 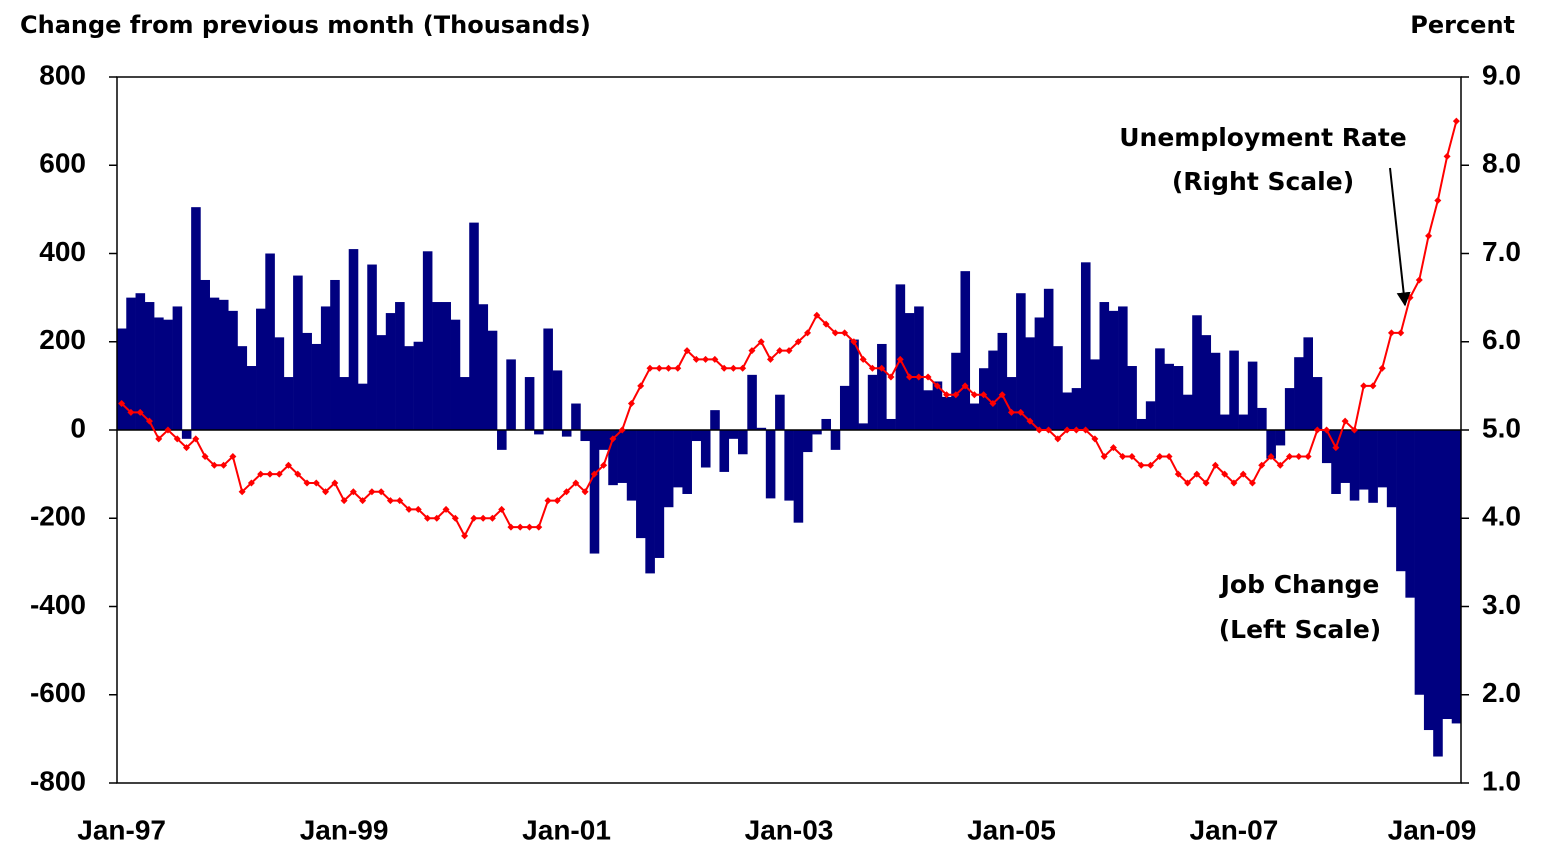 What do you see at coordinates (1501, 251) in the screenshot?
I see `y2-tick-label: 7.0` at bounding box center [1501, 251].